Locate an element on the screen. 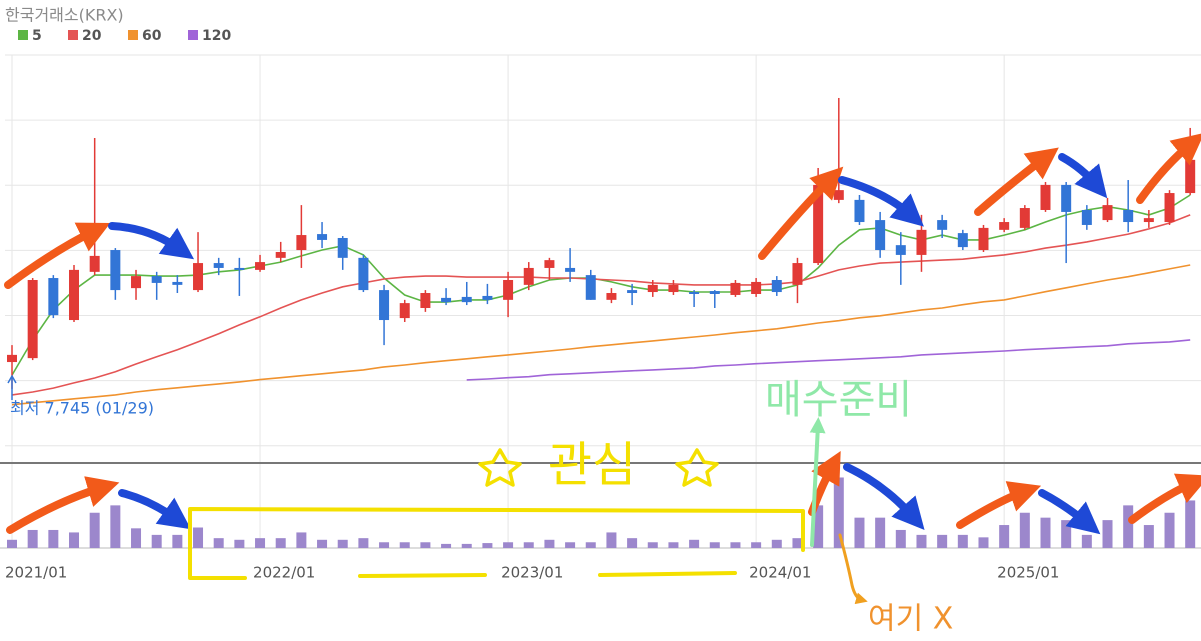 The image size is (1201, 641). chart-title: 한국거래소(KRX) is located at coordinates (64, 15).